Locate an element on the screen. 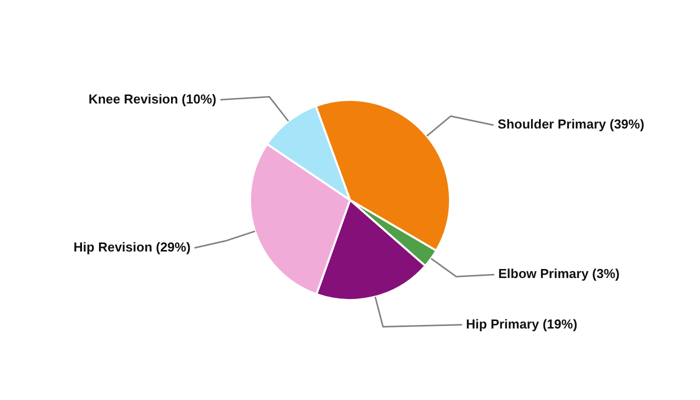 This screenshot has width=700, height=400. slice-label: Knee Revision is located at coordinates (133, 98).